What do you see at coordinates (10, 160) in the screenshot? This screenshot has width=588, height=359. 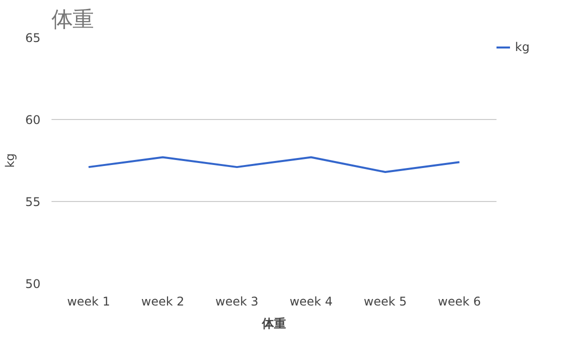 I see `y-axis-title: kg` at bounding box center [10, 160].